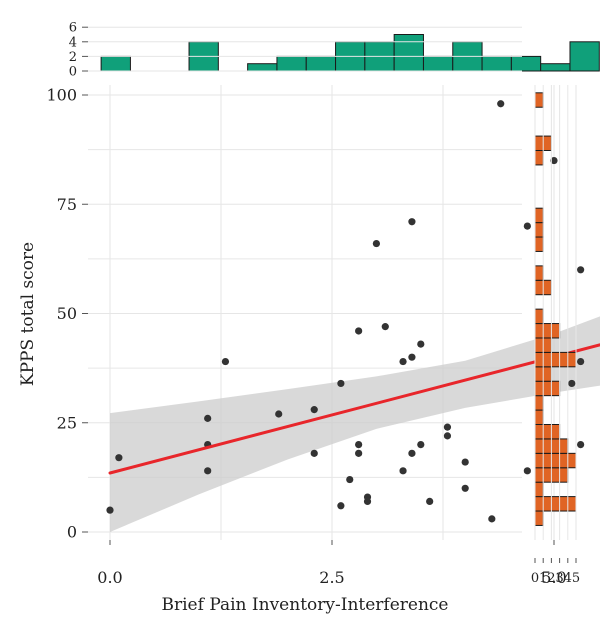  I want to click on y-tick-label: 0, so click(72, 532).